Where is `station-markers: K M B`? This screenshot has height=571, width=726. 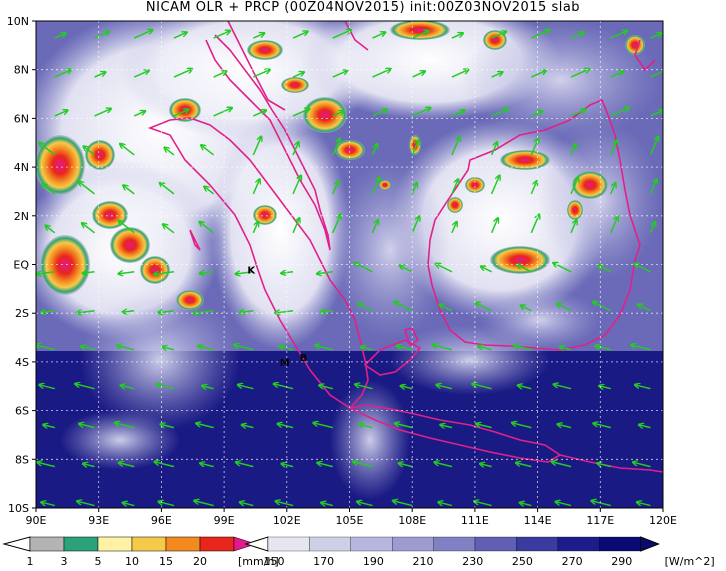
station-markers: K M B is located at coordinates (277, 317).